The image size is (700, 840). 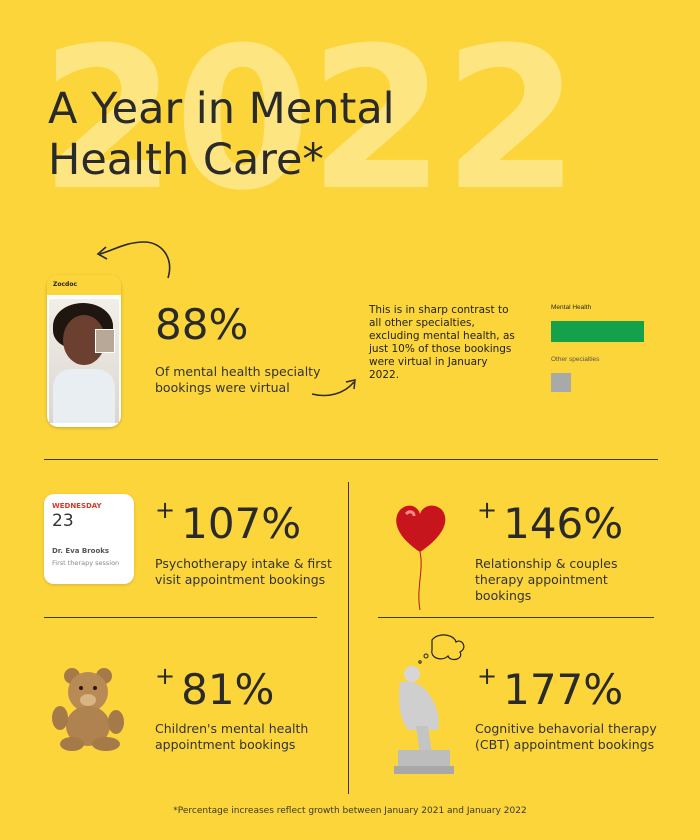 I want to click on chart-label: Other specialties, so click(x=575, y=359).